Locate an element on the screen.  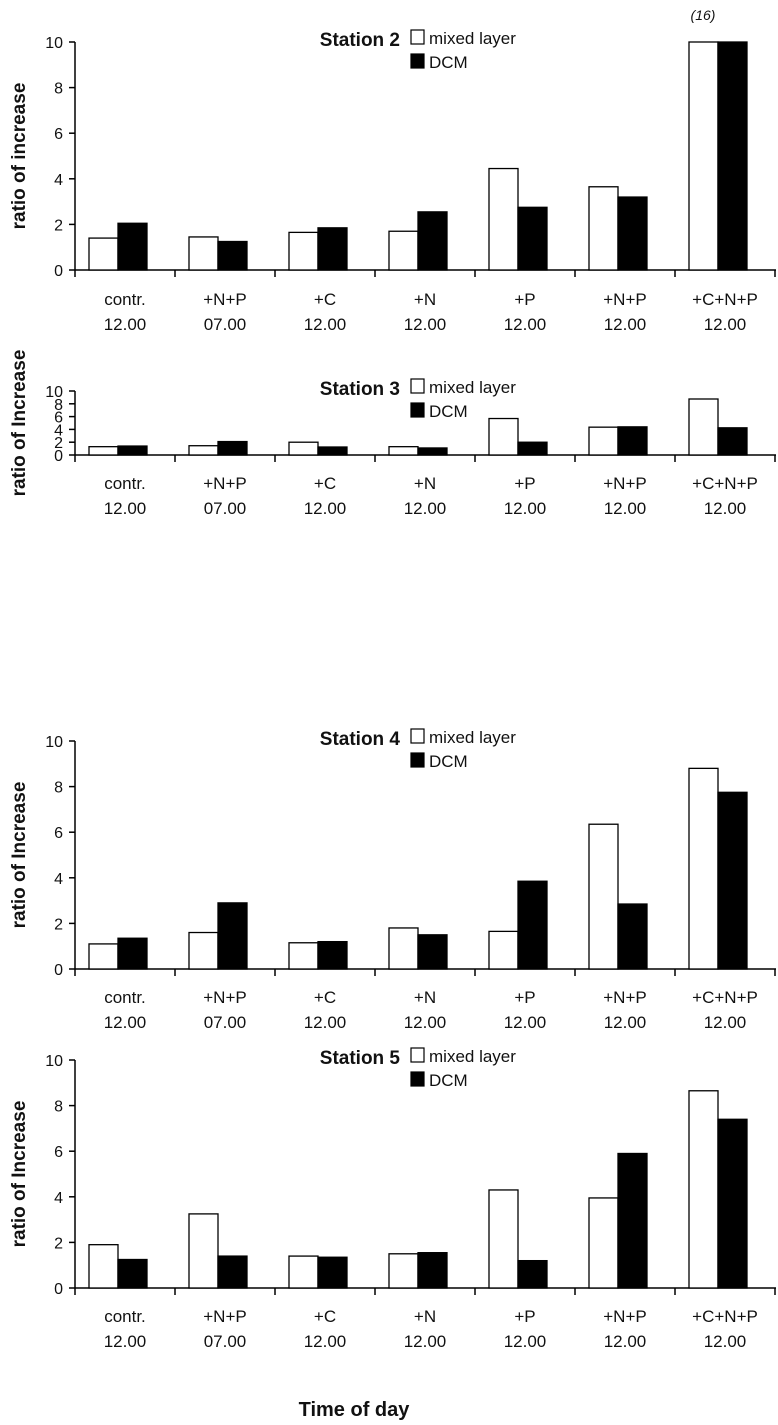
x-axis-title: Time of day is located at coordinates (355, 1410).